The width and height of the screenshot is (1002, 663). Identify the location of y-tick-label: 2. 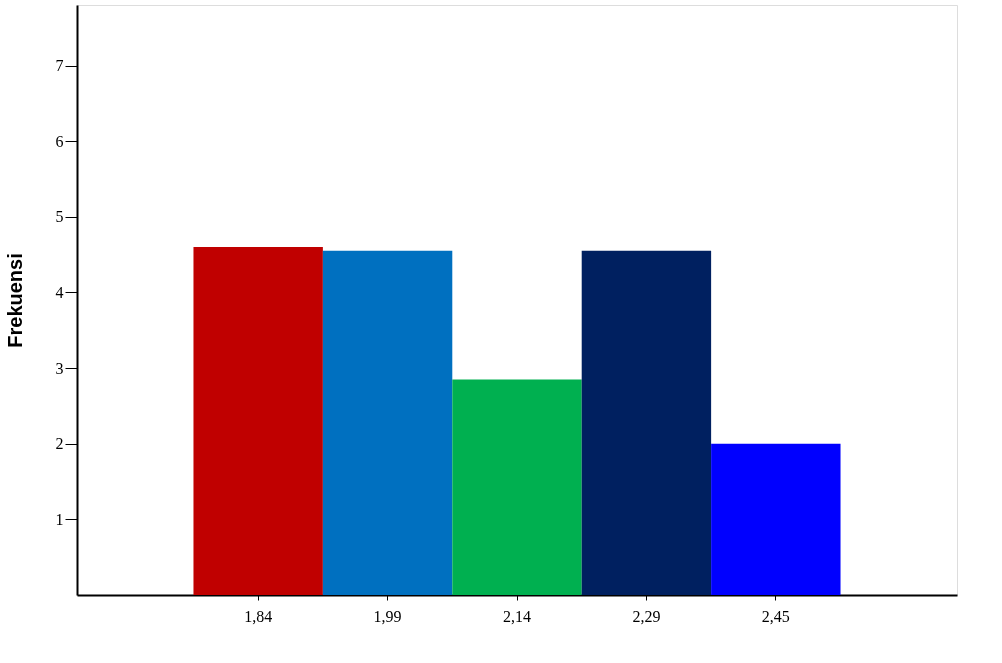
(59, 444).